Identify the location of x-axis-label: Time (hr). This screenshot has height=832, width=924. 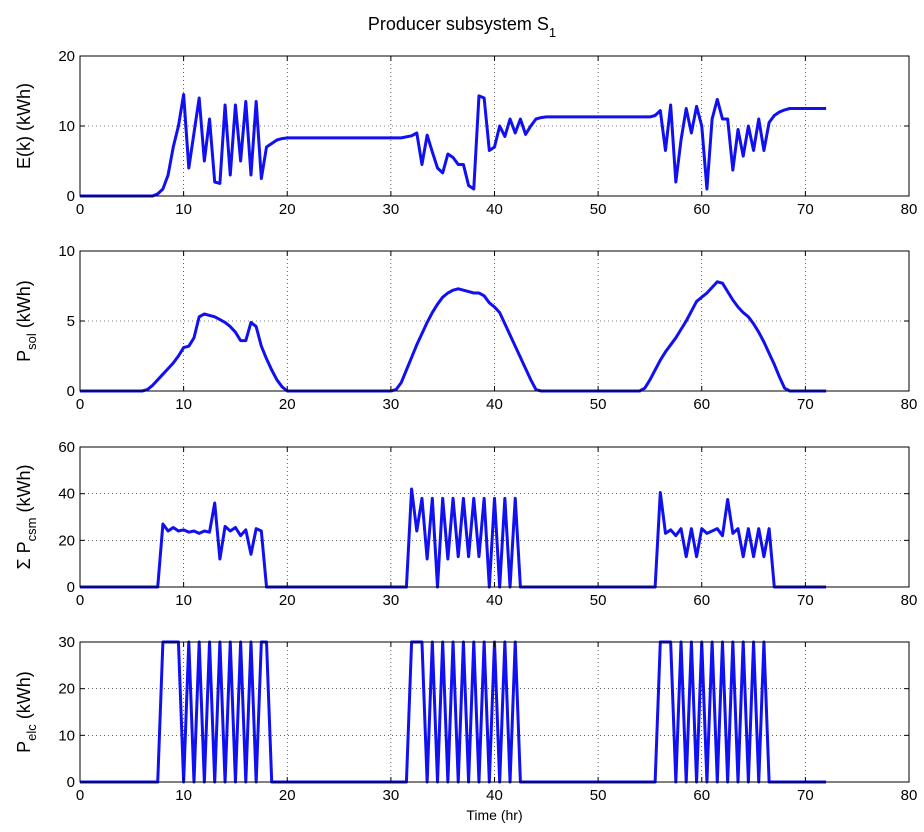
(494, 815).